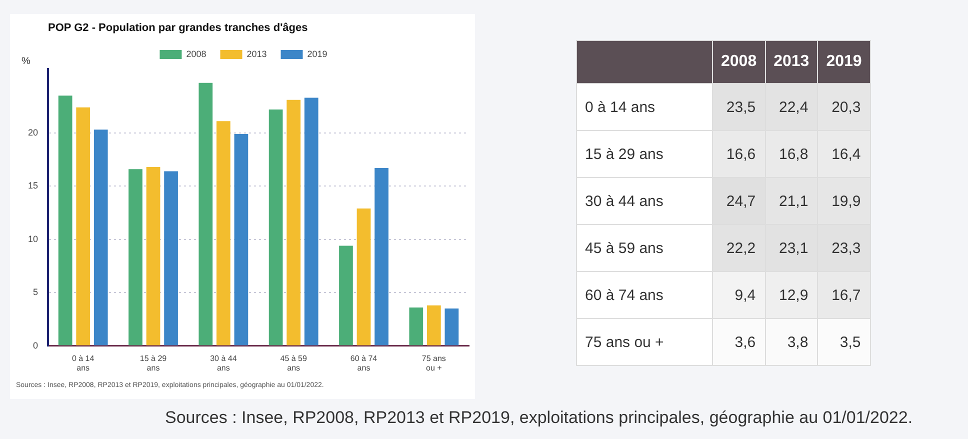 This screenshot has width=968, height=439. I want to click on x-tick-label: 0 à 14 ans, so click(83, 363).